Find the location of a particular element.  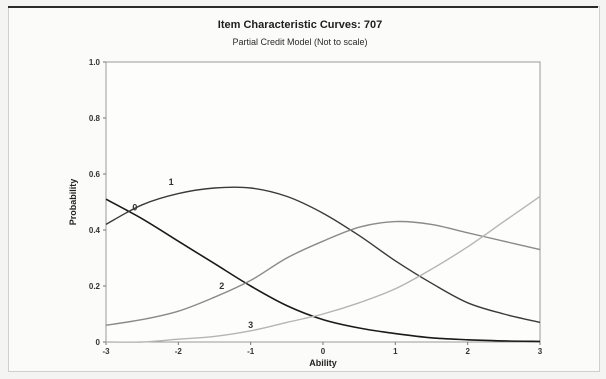

x-tick-label: -1 is located at coordinates (251, 351).